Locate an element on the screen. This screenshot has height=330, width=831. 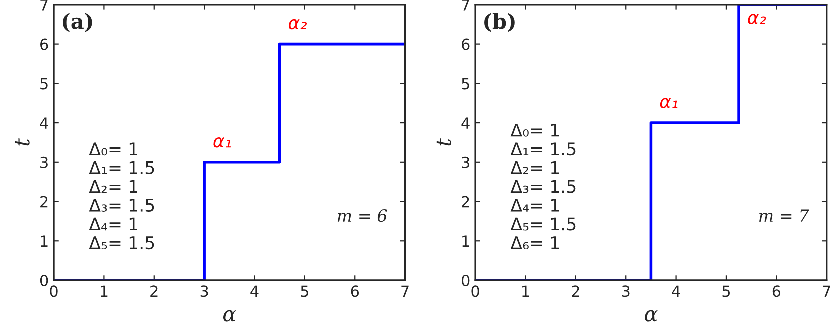
annotation: (b) is located at coordinates (499, 22).